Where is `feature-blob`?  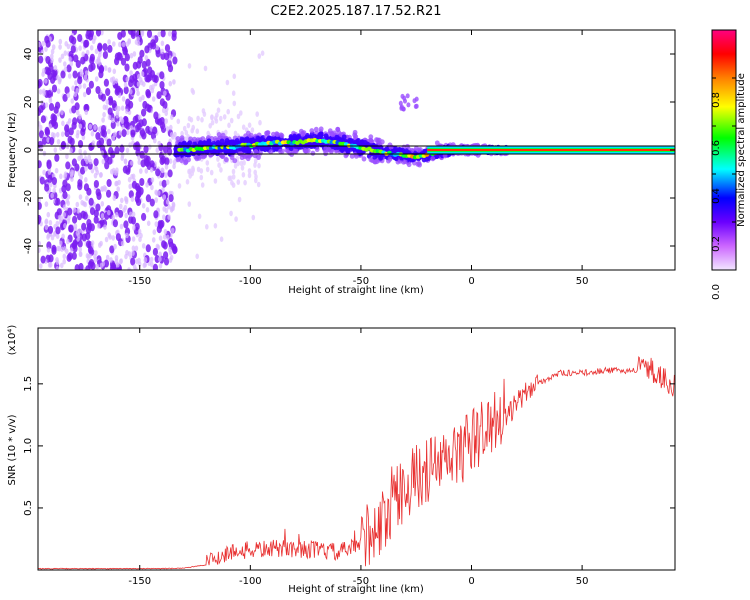
feature-blob is located at coordinates (405, 101).